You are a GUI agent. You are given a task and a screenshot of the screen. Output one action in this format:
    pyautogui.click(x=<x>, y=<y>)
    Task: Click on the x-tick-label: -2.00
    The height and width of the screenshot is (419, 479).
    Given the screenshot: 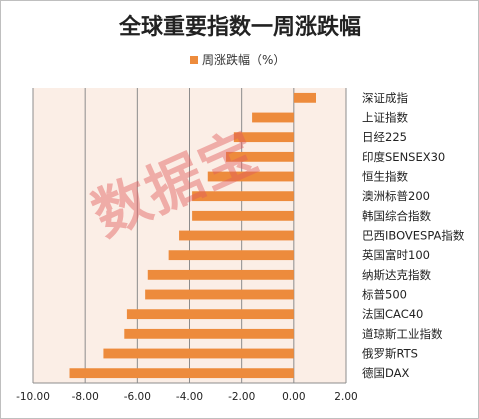 What is the action you would take?
    pyautogui.click(x=241, y=397)
    